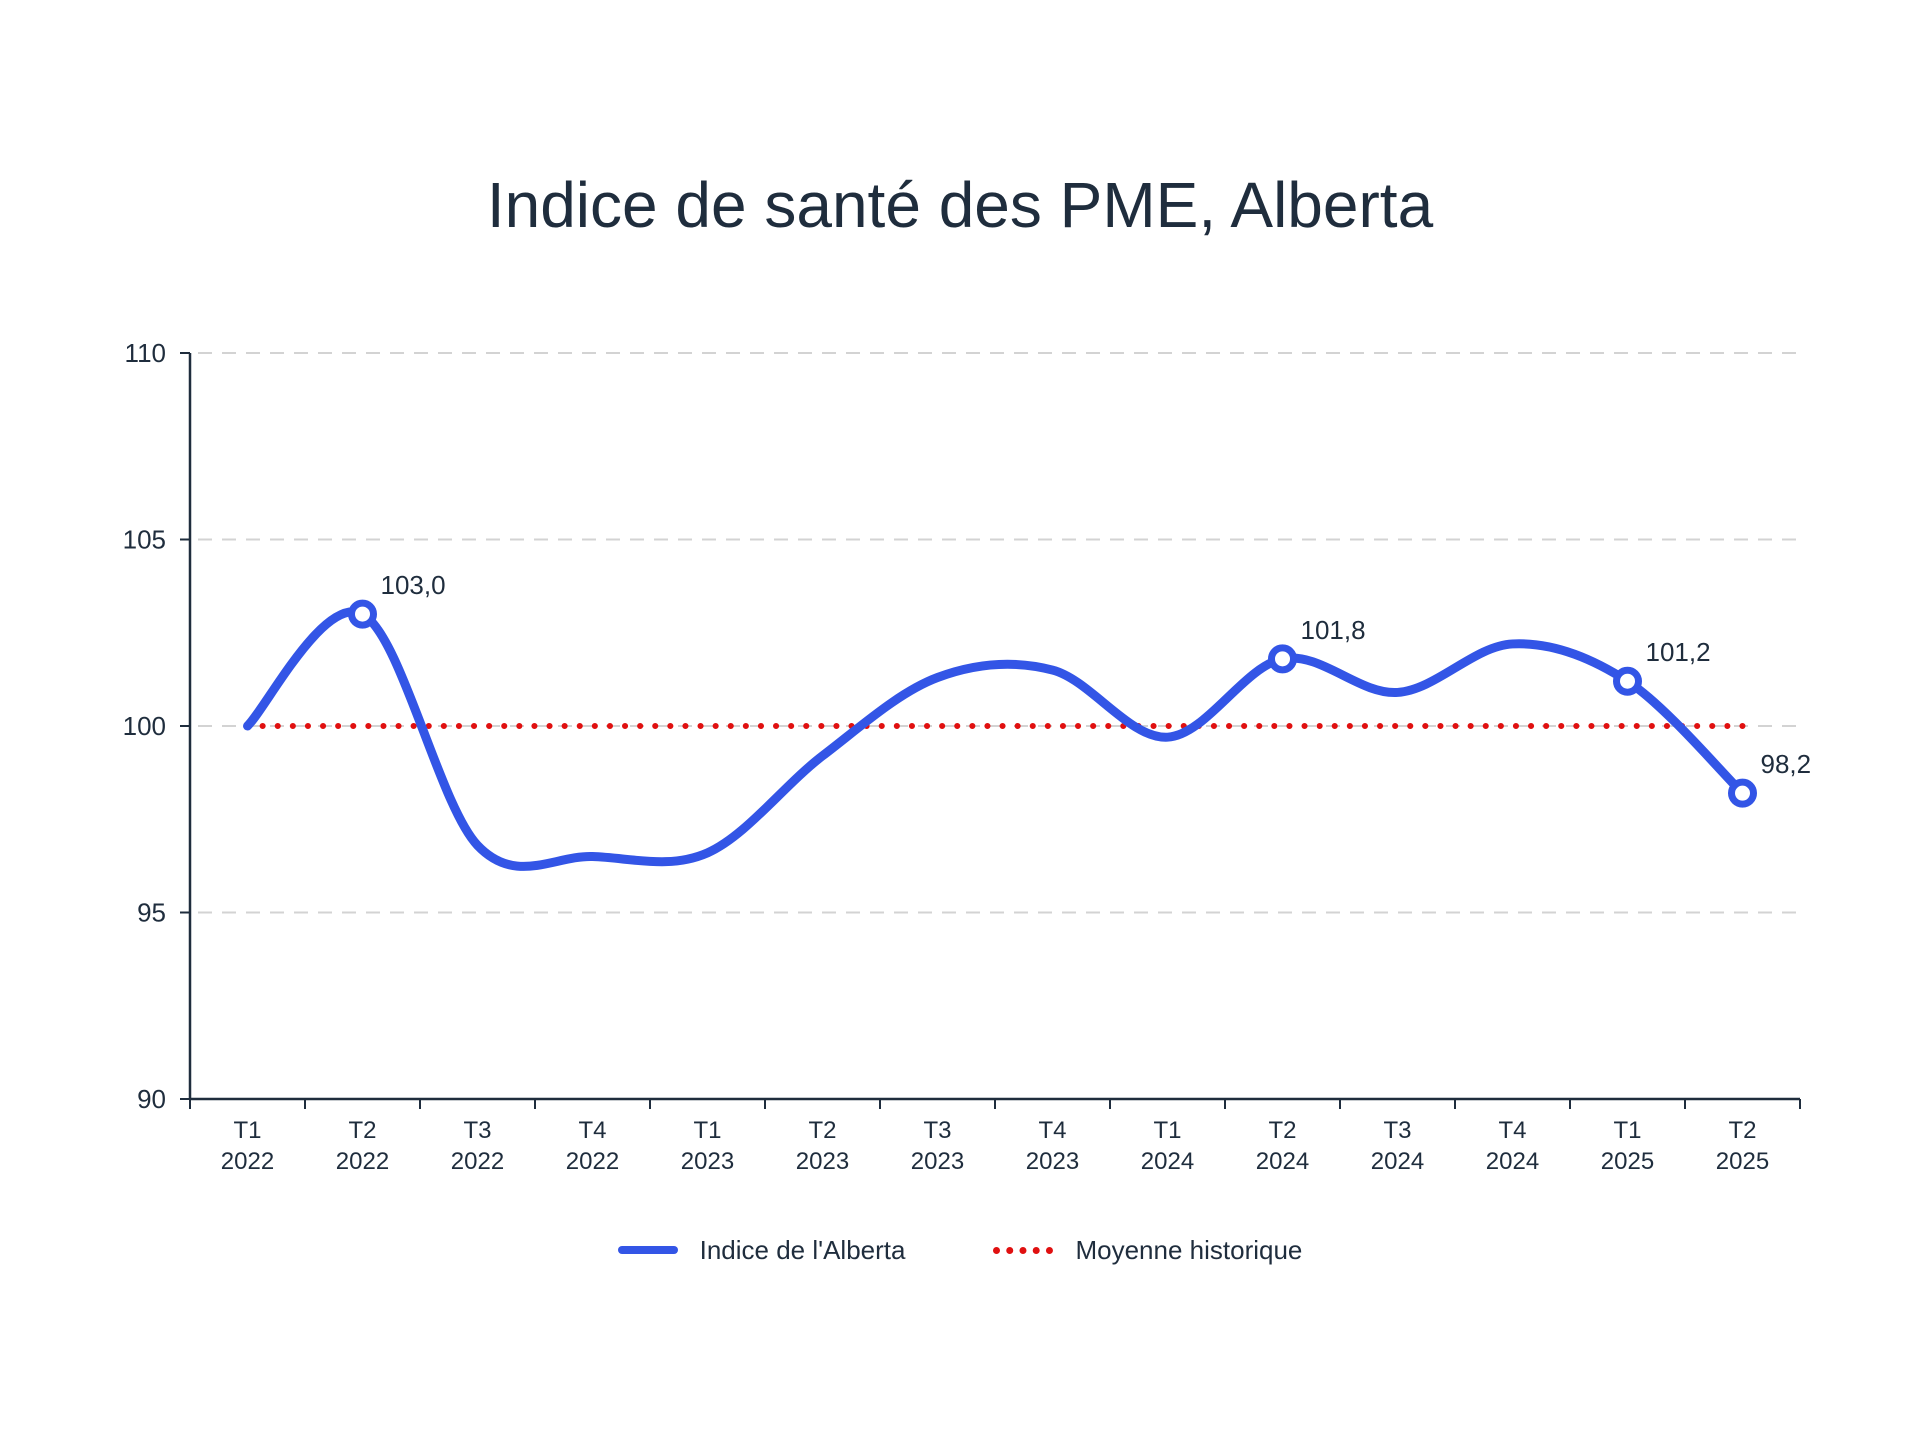 The width and height of the screenshot is (1920, 1440). Describe the element at coordinates (144, 540) in the screenshot. I see `y-tick-label-105: 105` at that location.